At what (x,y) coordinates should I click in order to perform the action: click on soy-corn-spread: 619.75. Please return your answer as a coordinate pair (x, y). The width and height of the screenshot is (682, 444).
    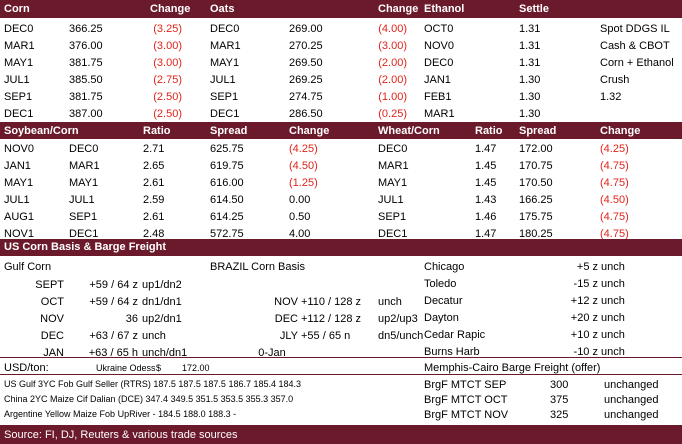
    Looking at the image, I should click on (227, 166).